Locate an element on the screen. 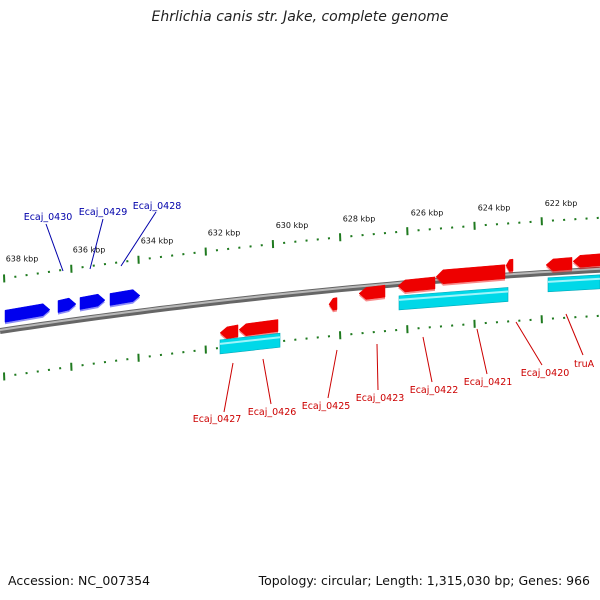  gene-label: Ecaj_0428 is located at coordinates (157, 206).